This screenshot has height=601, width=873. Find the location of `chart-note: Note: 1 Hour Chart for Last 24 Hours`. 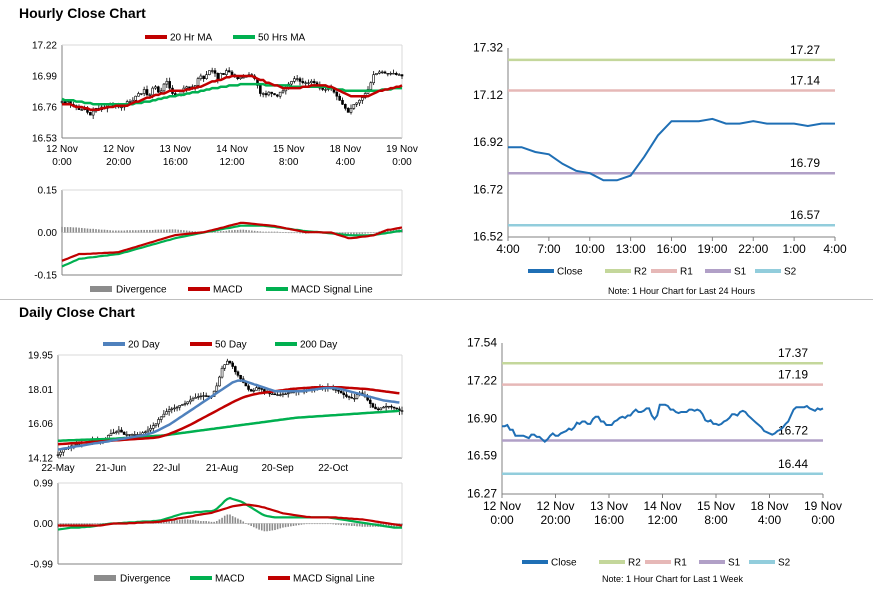

chart-note: Note: 1 Hour Chart for Last 24 Hours is located at coordinates (682, 291).